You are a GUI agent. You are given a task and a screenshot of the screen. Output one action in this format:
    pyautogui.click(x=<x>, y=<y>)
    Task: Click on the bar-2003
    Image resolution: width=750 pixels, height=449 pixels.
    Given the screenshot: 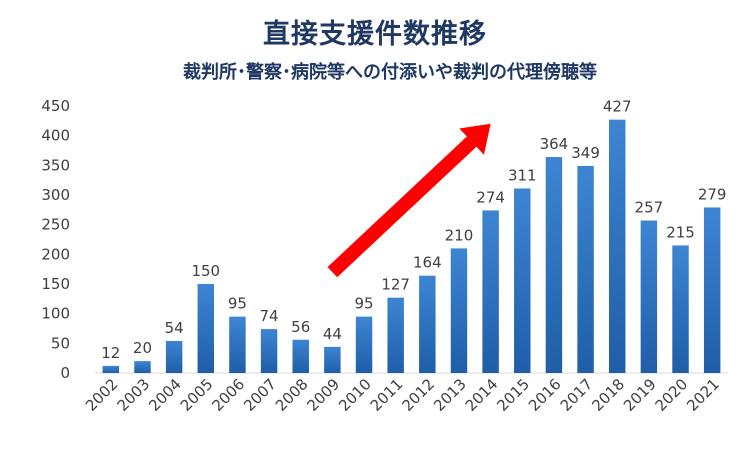 What is the action you would take?
    pyautogui.click(x=142, y=367)
    